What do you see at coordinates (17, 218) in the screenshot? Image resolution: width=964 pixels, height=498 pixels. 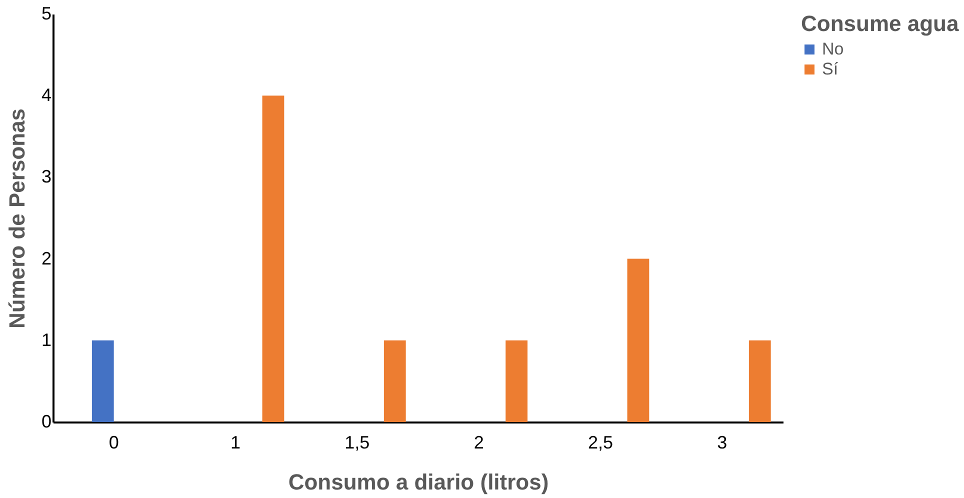 I see `y-axis-title: Número de Personas` at bounding box center [17, 218].